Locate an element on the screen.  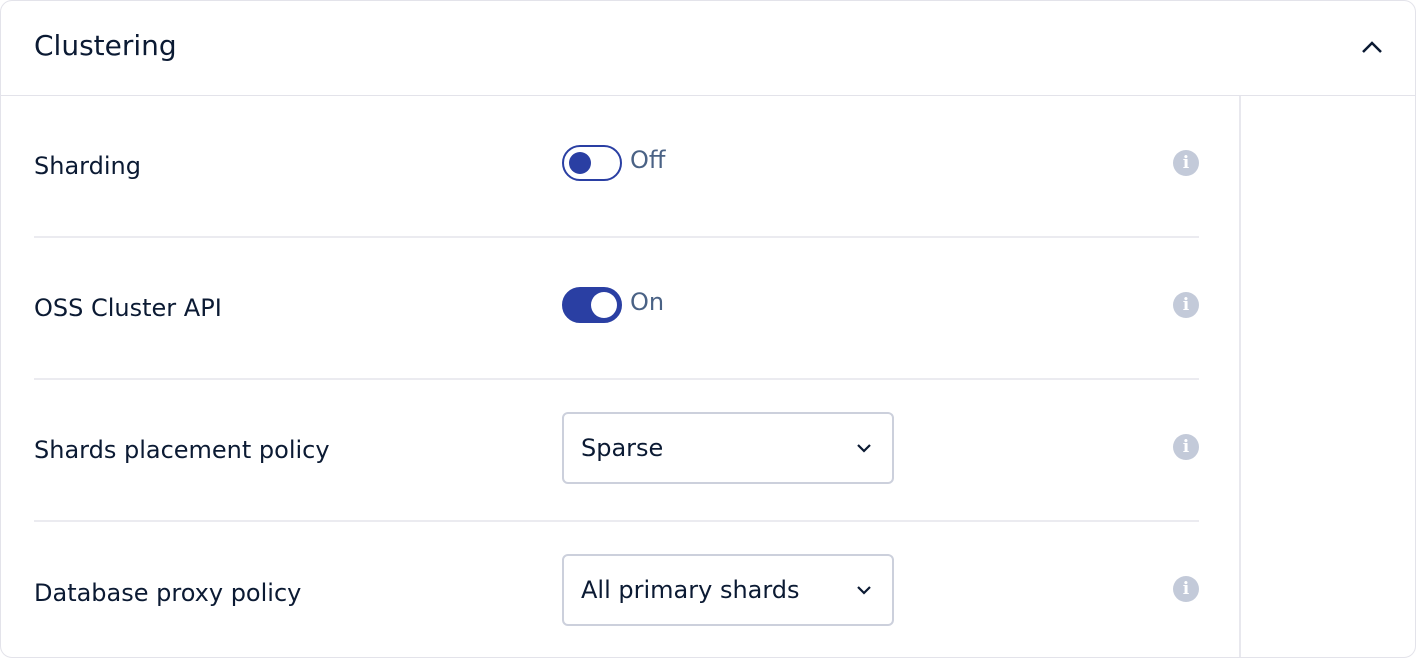
setting-label: Database proxy policy is located at coordinates (168, 593).